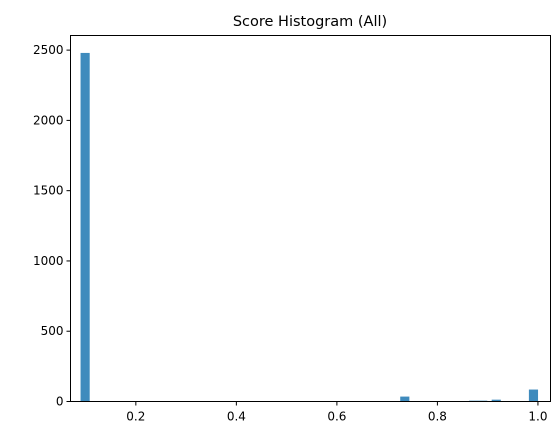 The image size is (560, 435). What do you see at coordinates (310, 22) in the screenshot?
I see `chart-title: Score Histogram (All)` at bounding box center [310, 22].